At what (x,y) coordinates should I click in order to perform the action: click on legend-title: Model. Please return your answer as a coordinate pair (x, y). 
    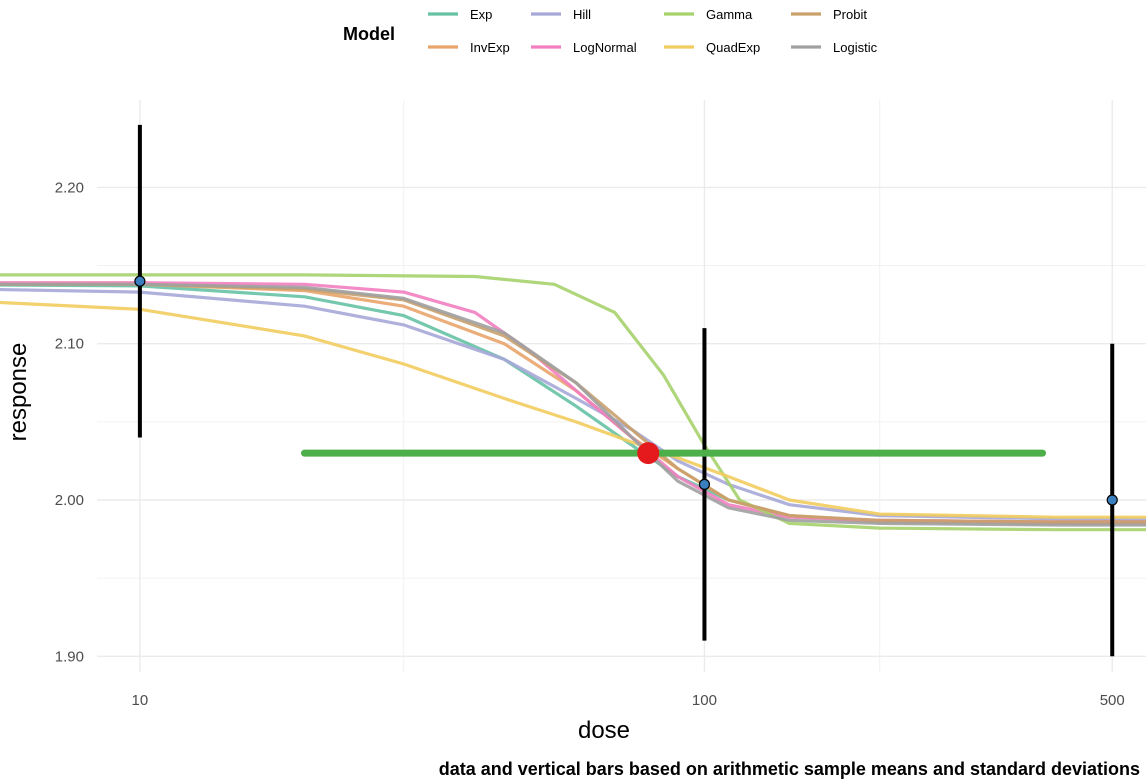
    Looking at the image, I should click on (369, 34).